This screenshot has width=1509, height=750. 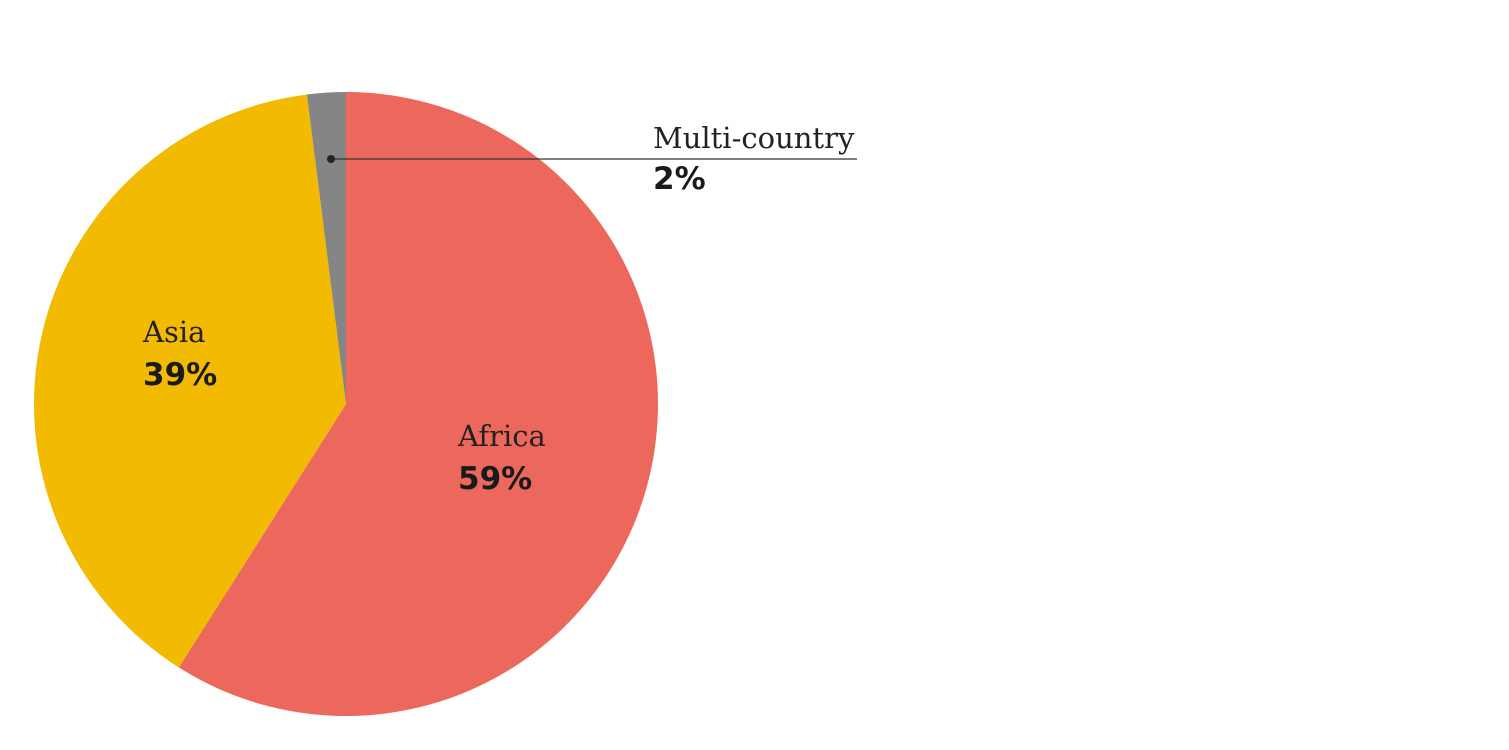 What do you see at coordinates (679, 179) in the screenshot?
I see `label-multi-country-value: 2%` at bounding box center [679, 179].